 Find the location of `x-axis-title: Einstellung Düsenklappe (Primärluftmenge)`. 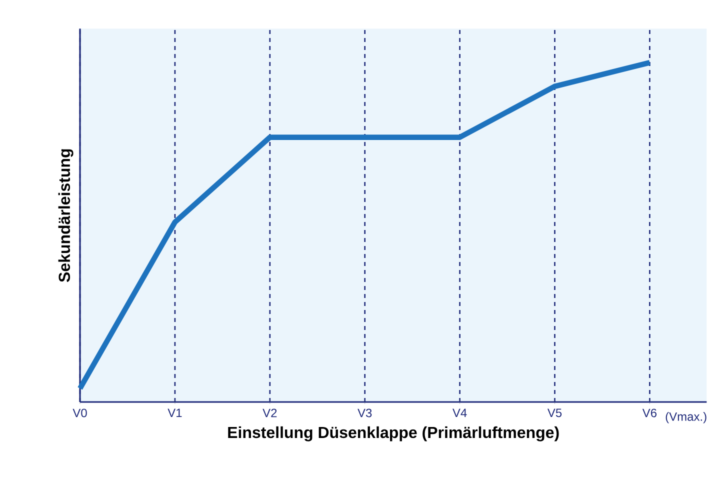

x-axis-title: Einstellung Düsenklappe (Primärluftmenge) is located at coordinates (393, 434).